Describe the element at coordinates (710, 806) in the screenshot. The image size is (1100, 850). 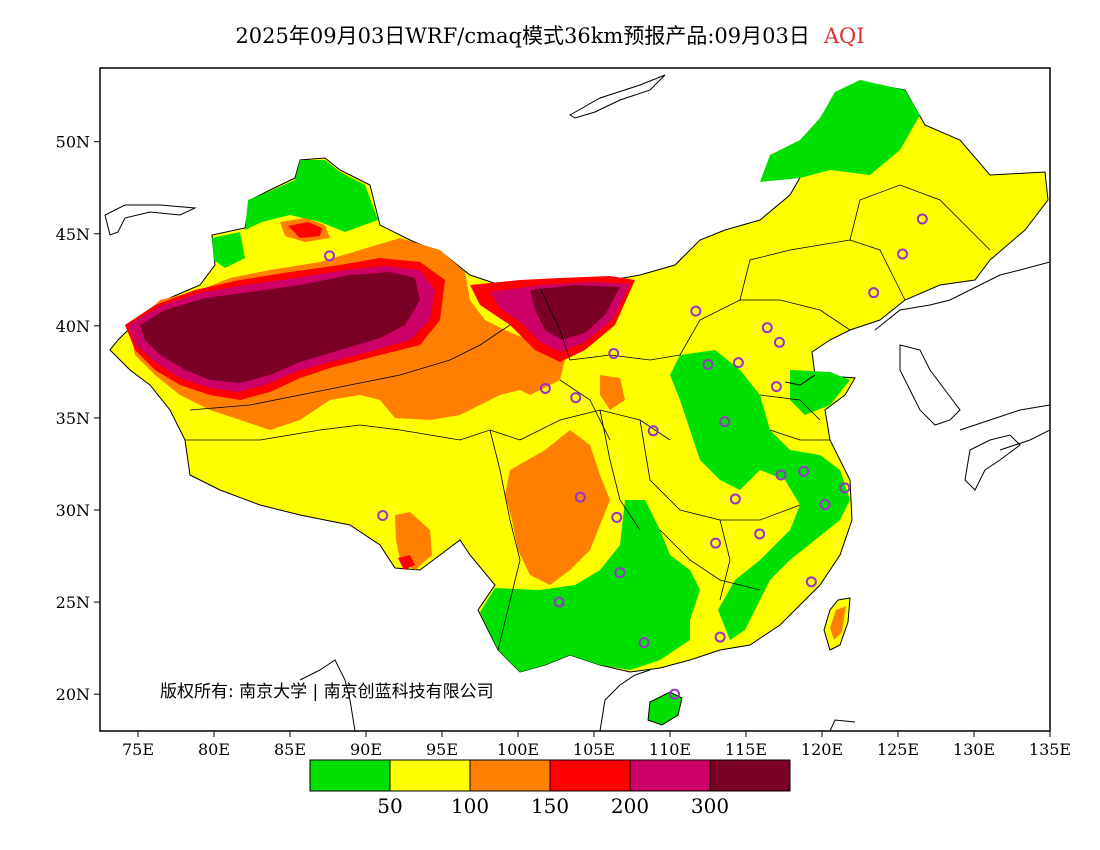
I see `colorbar-label: 300` at that location.